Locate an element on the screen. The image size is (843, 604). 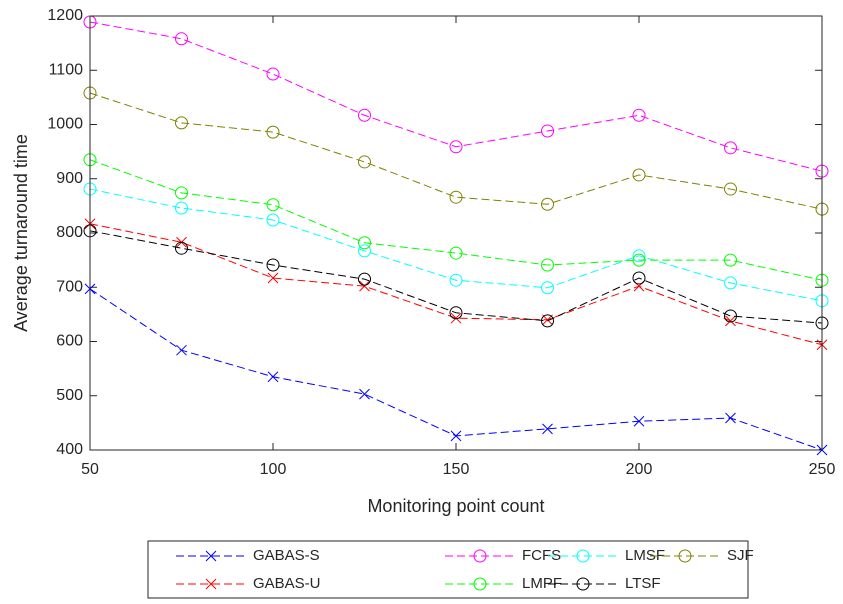
legend-label: SJF is located at coordinates (740, 555).